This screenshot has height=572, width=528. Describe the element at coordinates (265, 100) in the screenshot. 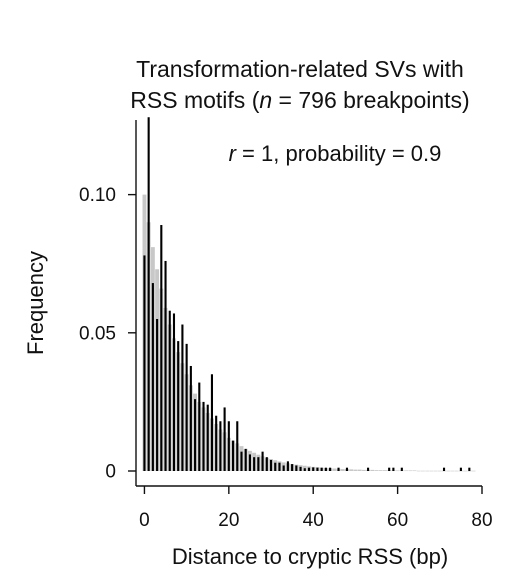

I see `title-line-2-part-1: n` at that location.